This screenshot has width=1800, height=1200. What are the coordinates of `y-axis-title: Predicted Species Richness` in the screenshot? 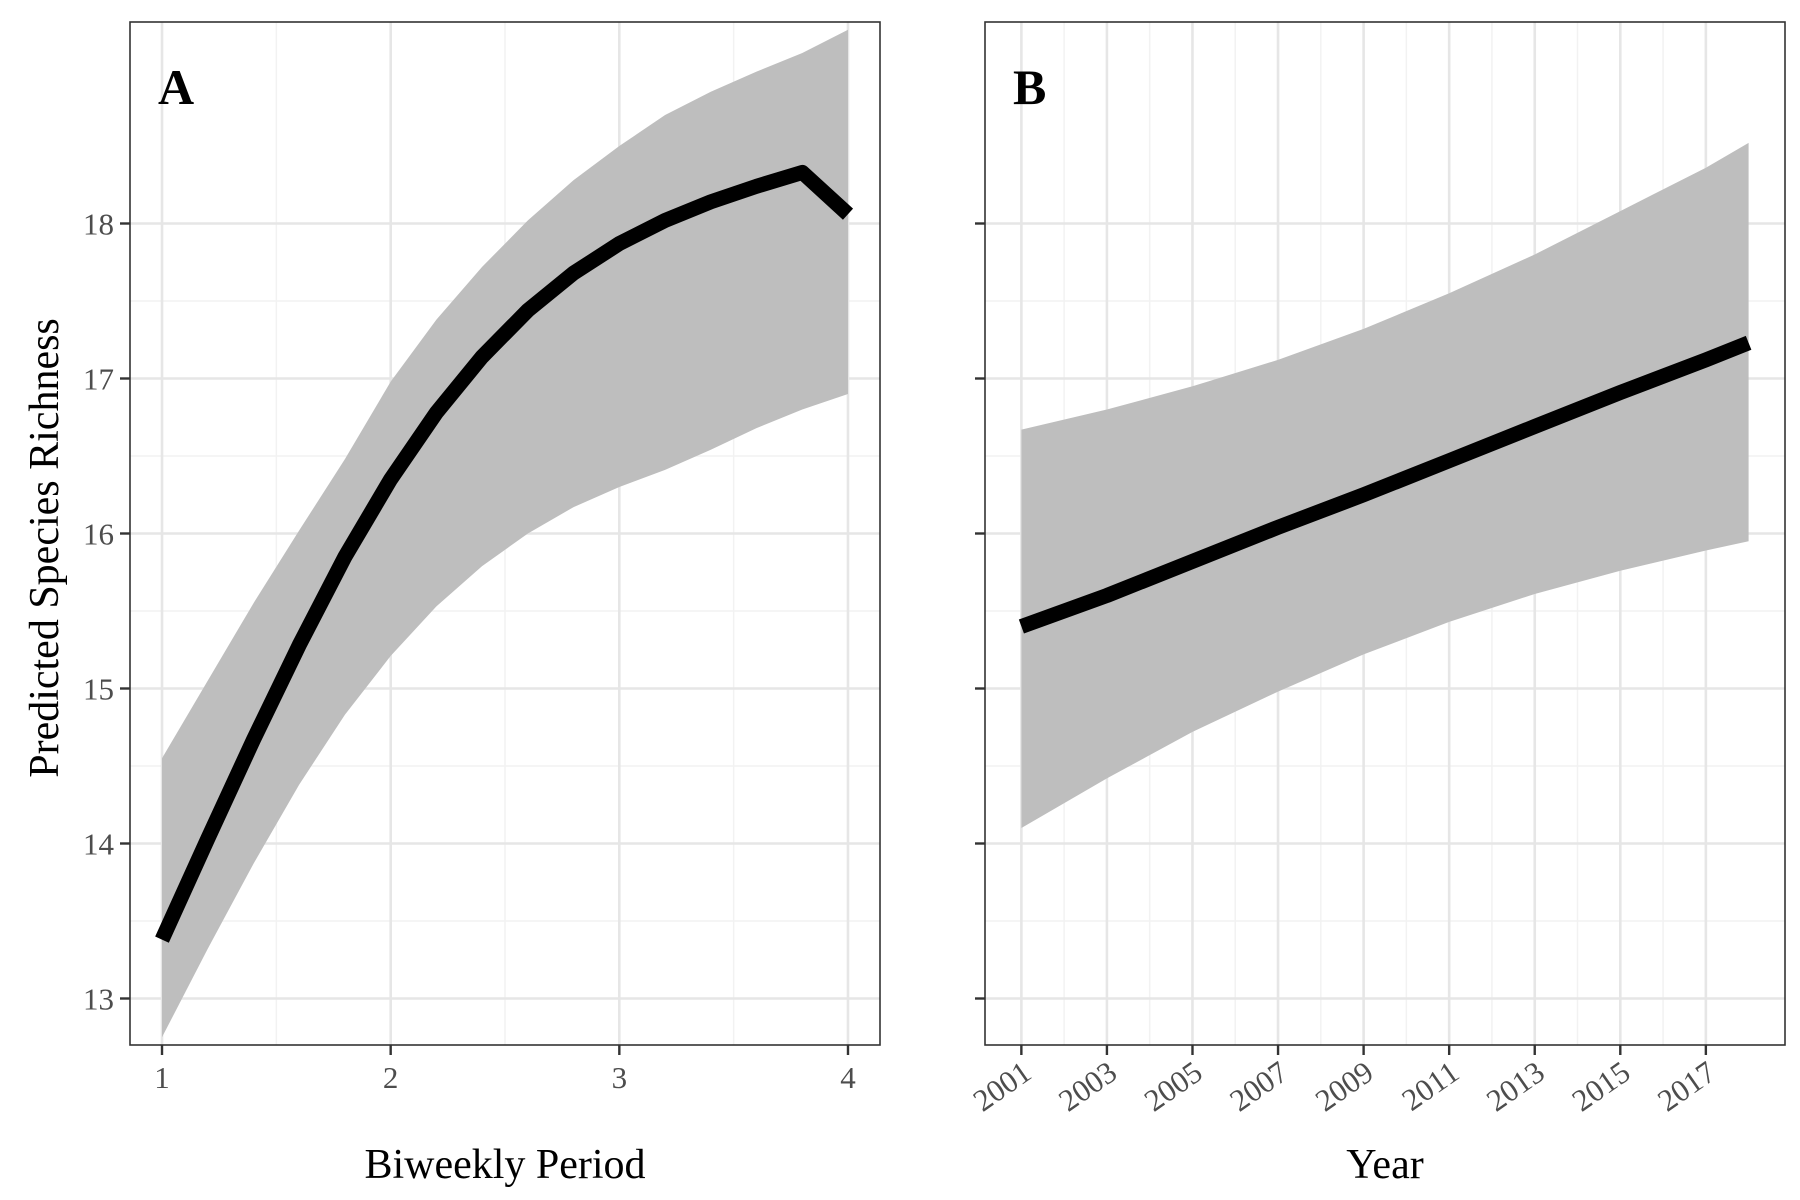 It's located at (45, 548).